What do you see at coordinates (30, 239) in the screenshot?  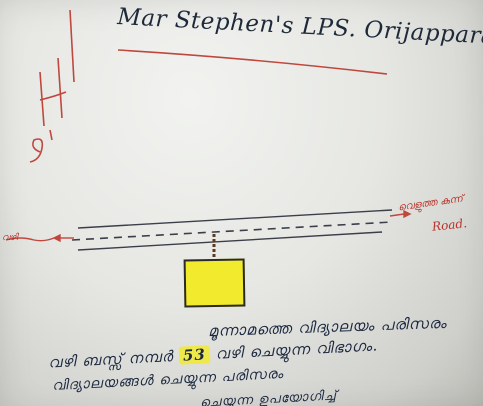 I see `left-red-scribble` at bounding box center [30, 239].